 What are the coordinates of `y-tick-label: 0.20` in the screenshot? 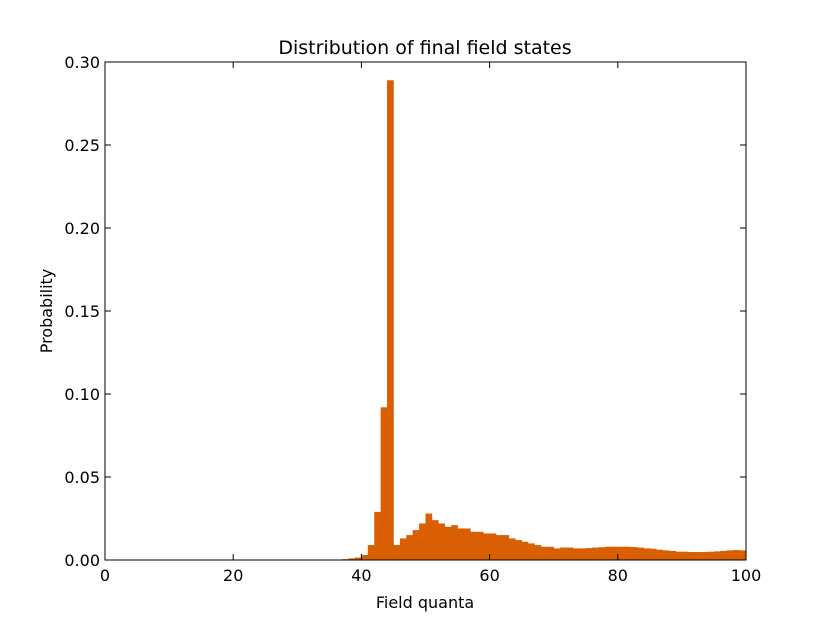 It's located at (82, 228).